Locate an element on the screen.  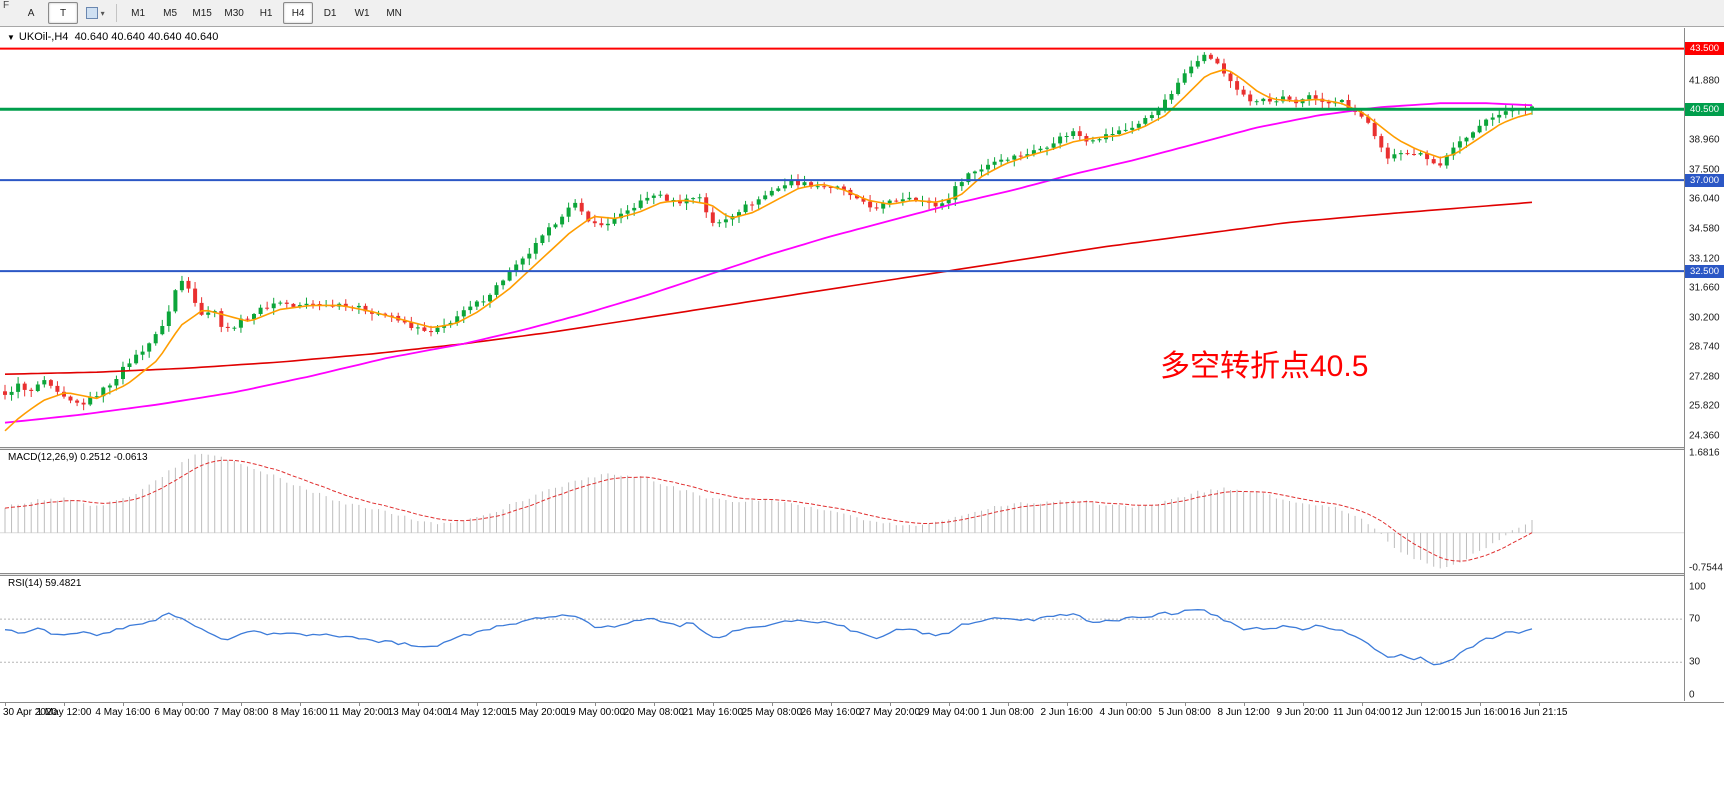
macd-histogram-group is located at coordinates (768, 511).